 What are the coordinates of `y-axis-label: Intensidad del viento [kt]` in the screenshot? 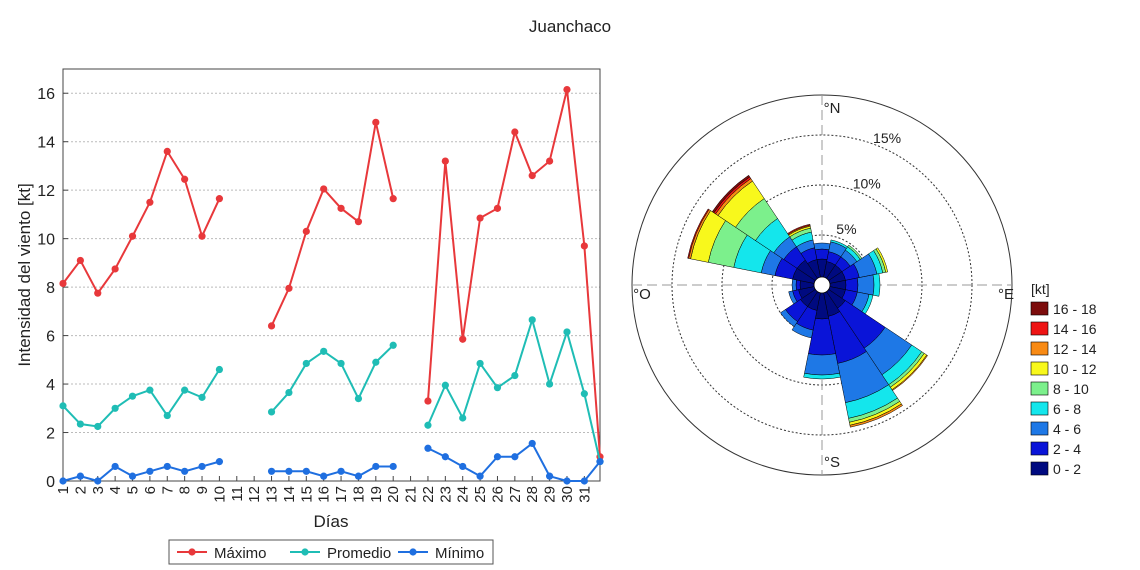 It's located at (24, 274).